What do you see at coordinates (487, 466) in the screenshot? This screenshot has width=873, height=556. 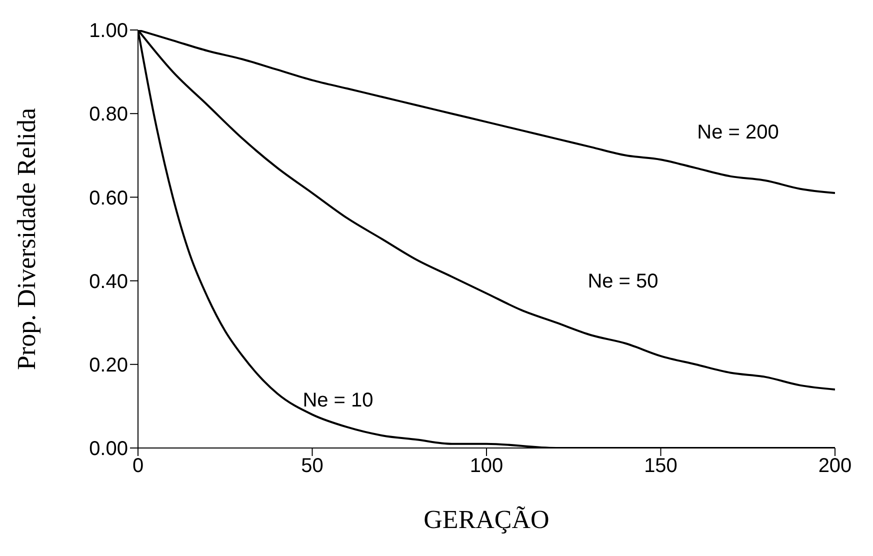 I see `x-tick-label: 100` at bounding box center [487, 466].